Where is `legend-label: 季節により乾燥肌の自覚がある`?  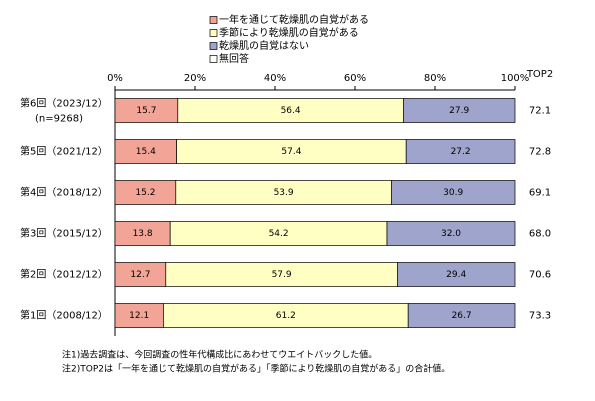
legend-label: 季節により乾燥肌の自覚がある is located at coordinates (289, 32).